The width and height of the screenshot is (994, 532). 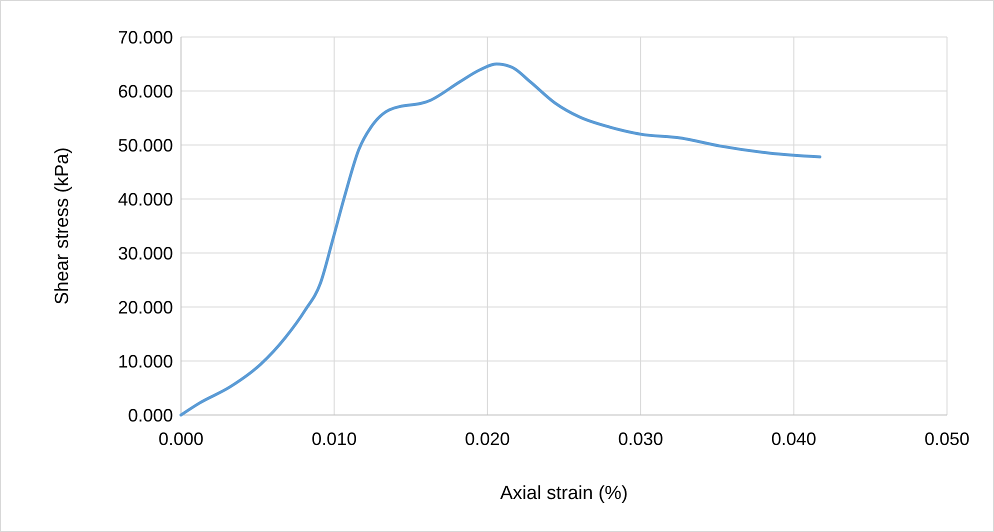 I want to click on x-axis-title: Axial strain (%), so click(x=564, y=493).